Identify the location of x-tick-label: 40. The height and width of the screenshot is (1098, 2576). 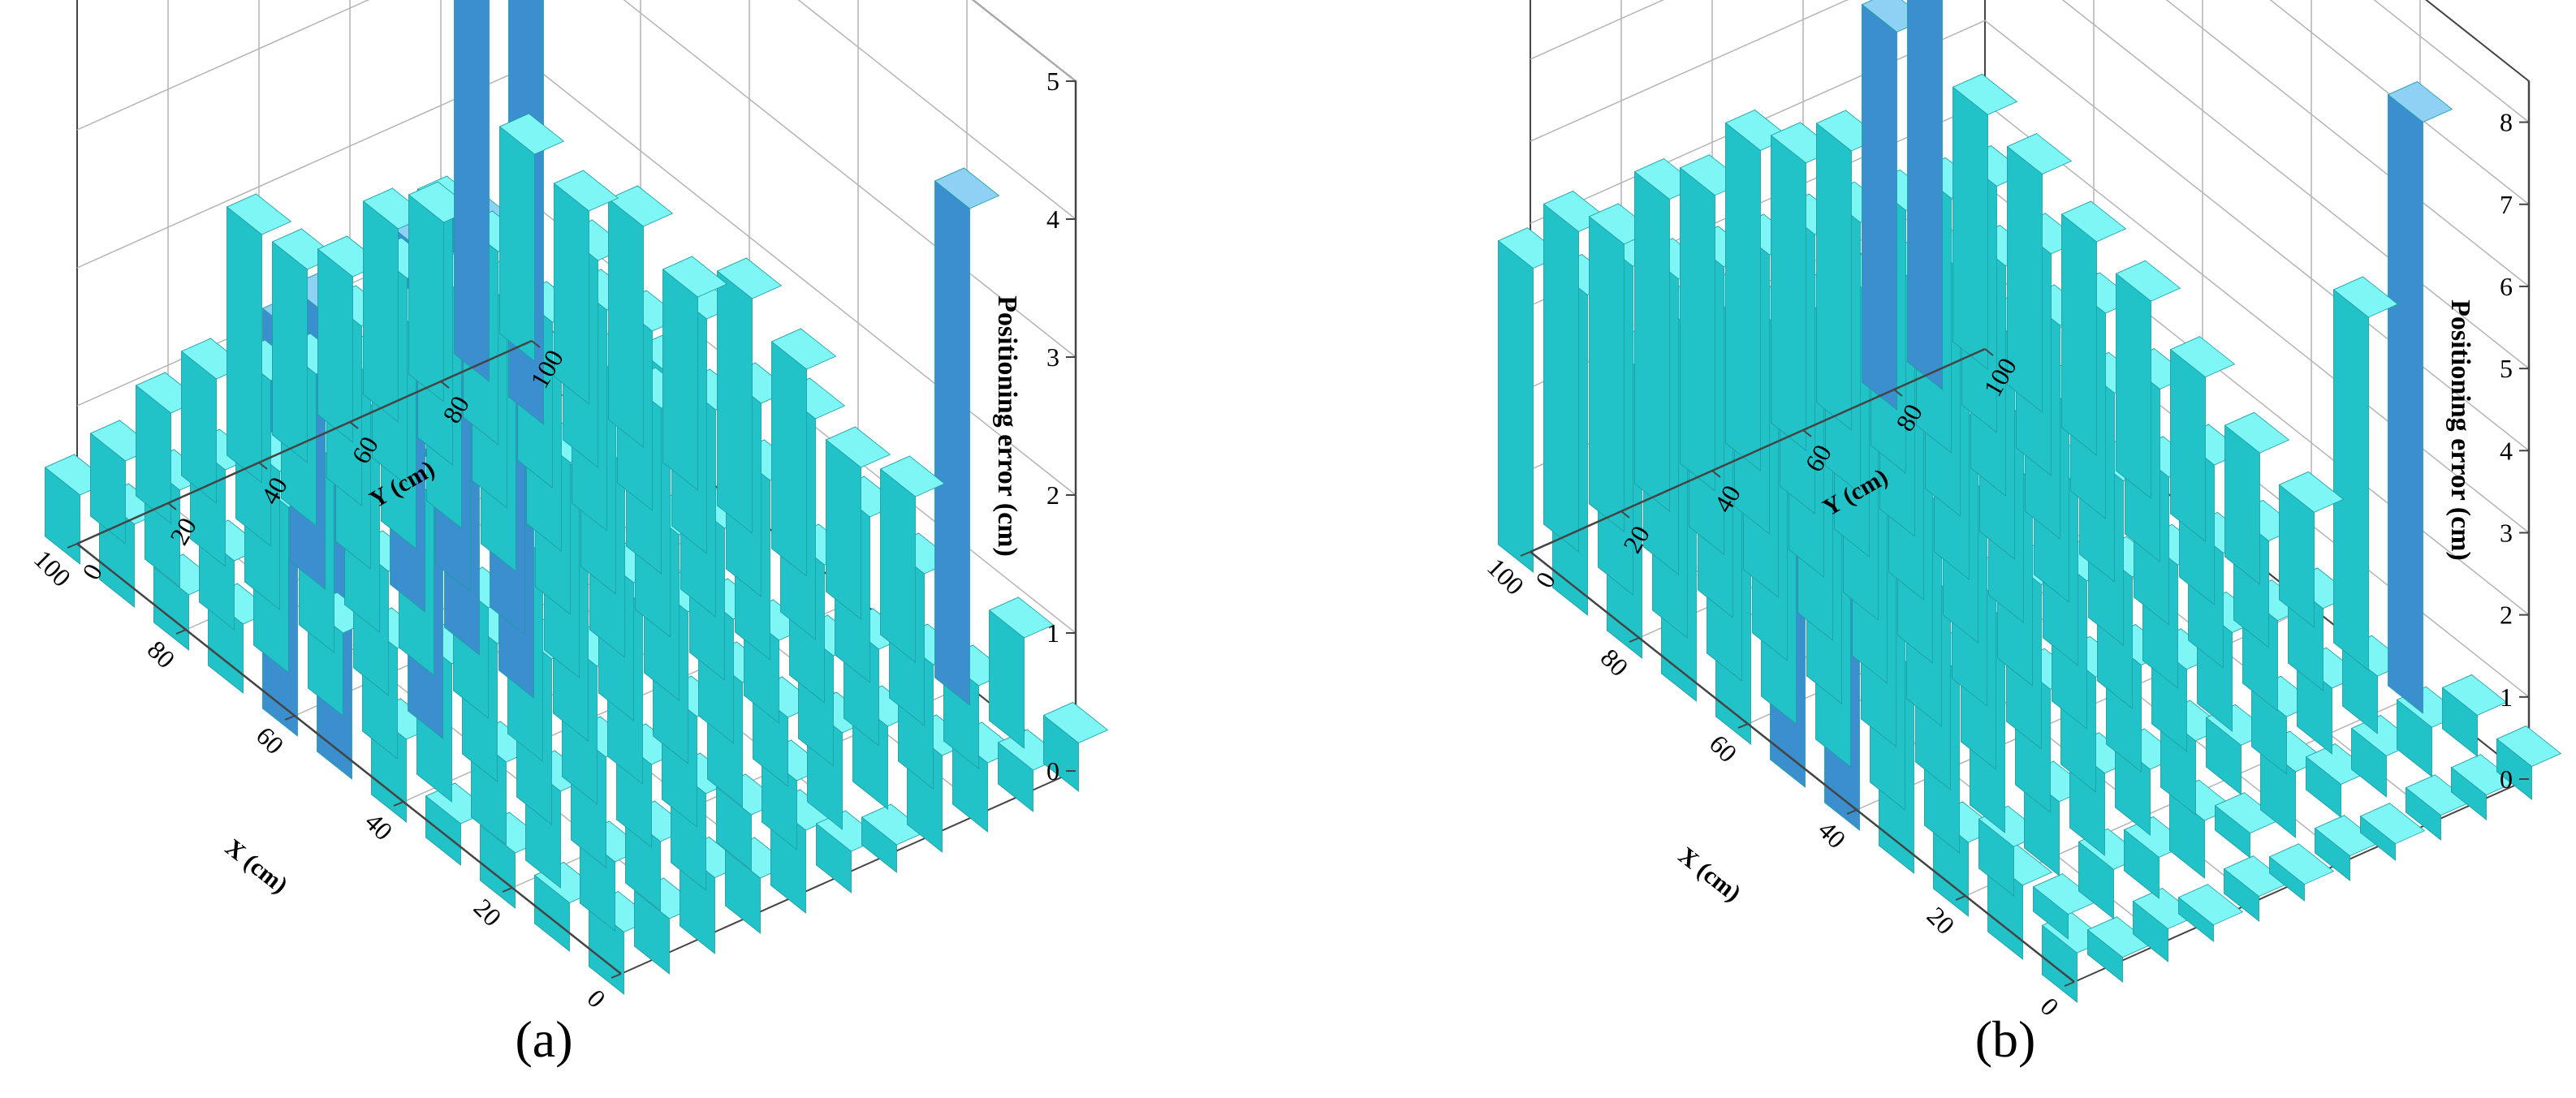
(379, 826).